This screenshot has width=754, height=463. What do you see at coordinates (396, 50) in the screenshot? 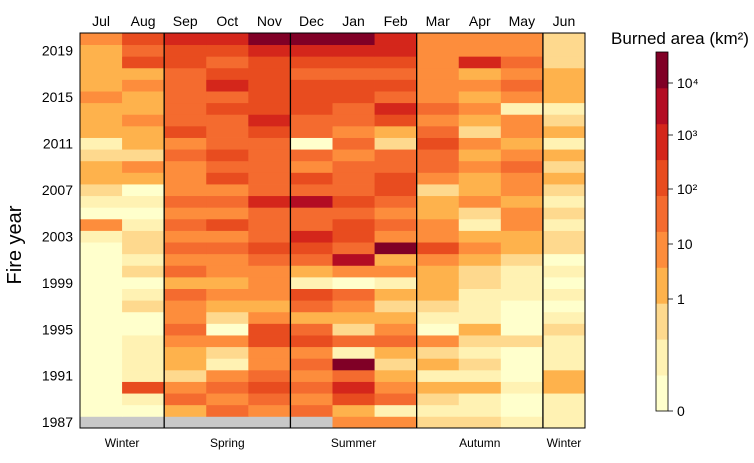
I see `cell-2019-Feb` at bounding box center [396, 50].